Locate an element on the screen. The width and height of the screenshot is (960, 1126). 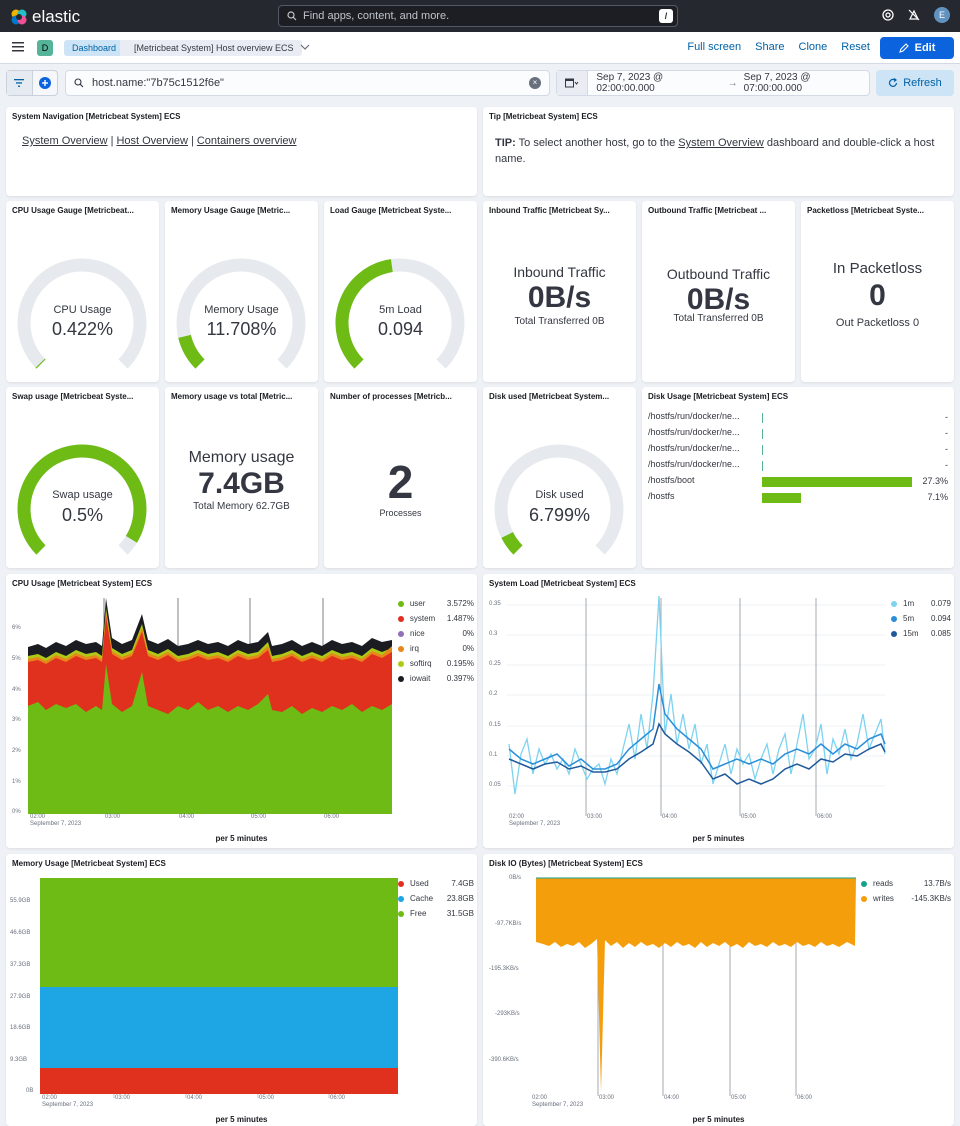
refresh-label: Refresh is located at coordinates (922, 83).